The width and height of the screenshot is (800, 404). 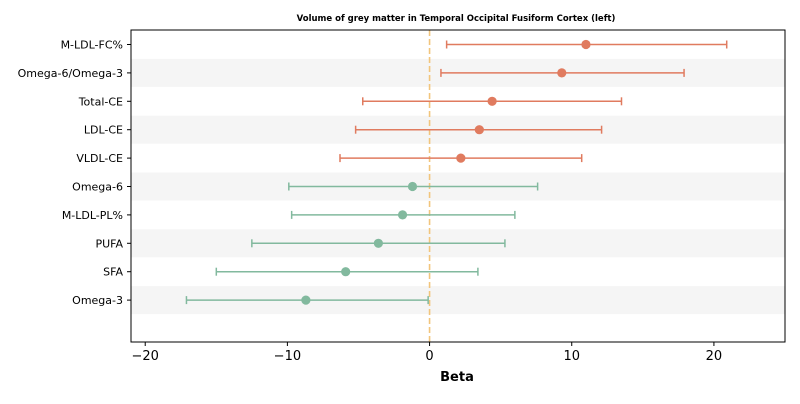 I want to click on y-tick-label: PUFA, so click(x=109, y=243).